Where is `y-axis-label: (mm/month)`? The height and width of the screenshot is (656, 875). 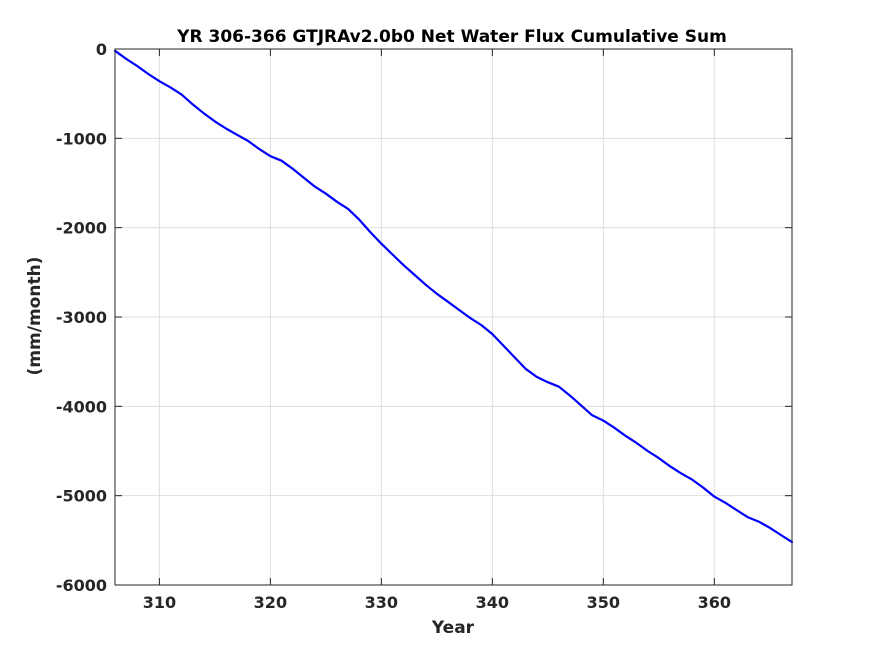 y-axis-label: (mm/month) is located at coordinates (35, 316).